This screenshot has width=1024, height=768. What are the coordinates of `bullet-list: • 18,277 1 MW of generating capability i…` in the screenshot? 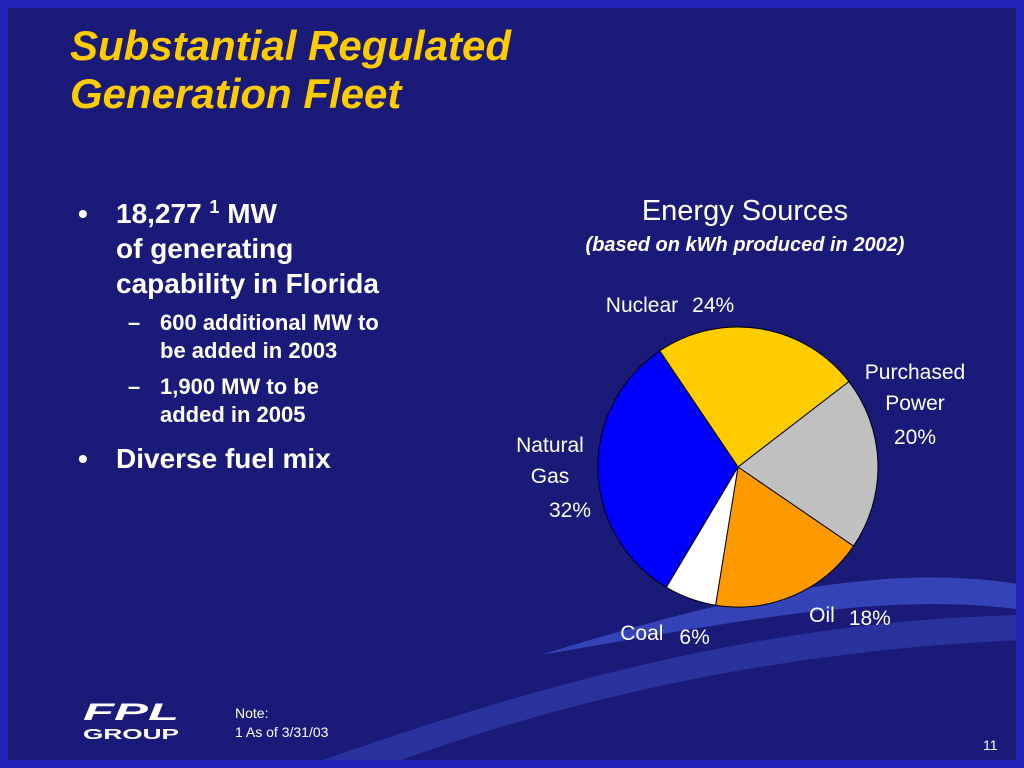 It's located at (278, 336).